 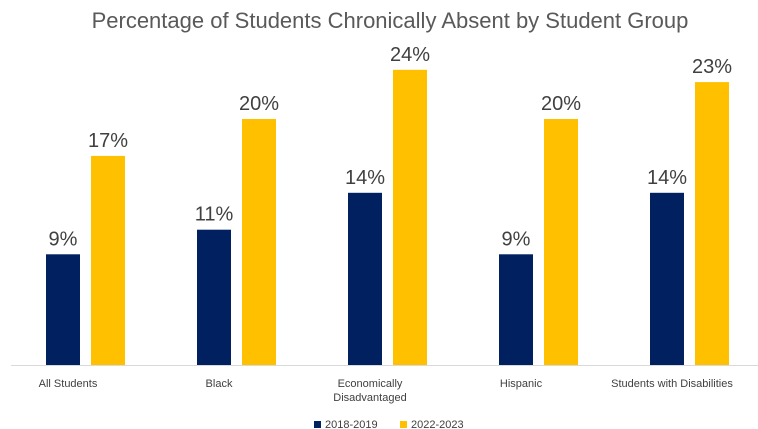 What do you see at coordinates (108, 141) in the screenshot?
I see `data-label-2022-2023-1: 17%` at bounding box center [108, 141].